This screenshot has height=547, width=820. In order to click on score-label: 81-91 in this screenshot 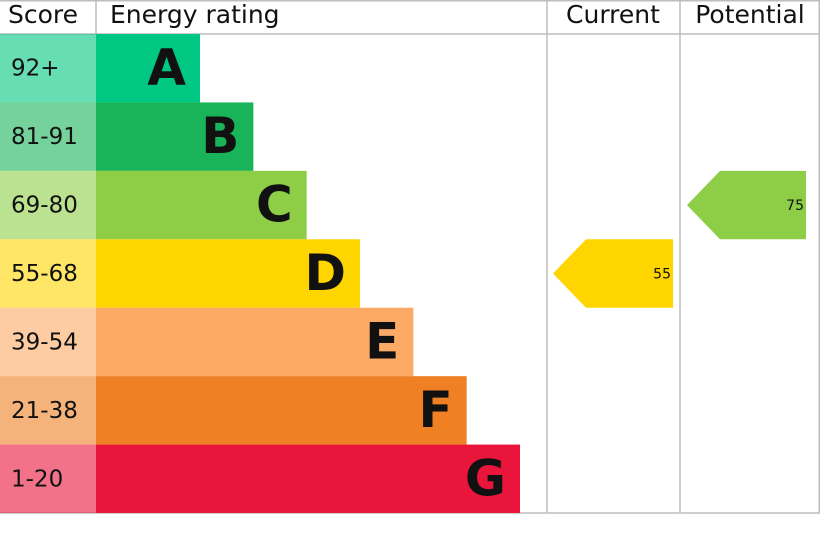, I will do `click(44, 137)`.